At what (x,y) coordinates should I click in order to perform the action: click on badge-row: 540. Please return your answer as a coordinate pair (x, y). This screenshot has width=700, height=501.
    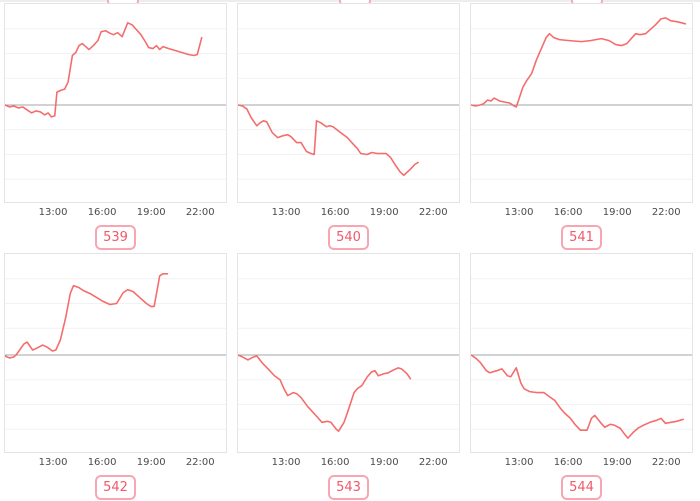
    Looking at the image, I should click on (348, 237).